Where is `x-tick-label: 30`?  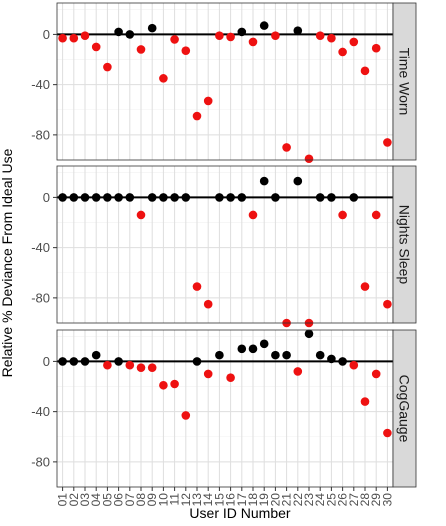
x-tick-label: 30 is located at coordinates (387, 500).